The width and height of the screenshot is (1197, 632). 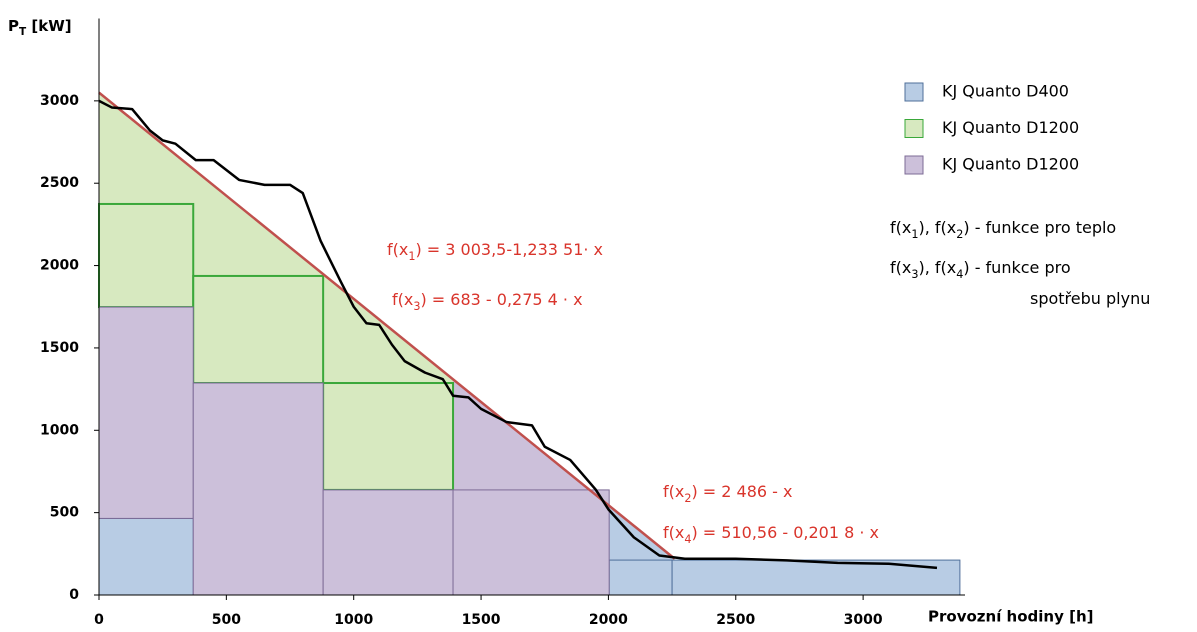 I want to click on x-tick-label: 500, so click(x=226, y=620).